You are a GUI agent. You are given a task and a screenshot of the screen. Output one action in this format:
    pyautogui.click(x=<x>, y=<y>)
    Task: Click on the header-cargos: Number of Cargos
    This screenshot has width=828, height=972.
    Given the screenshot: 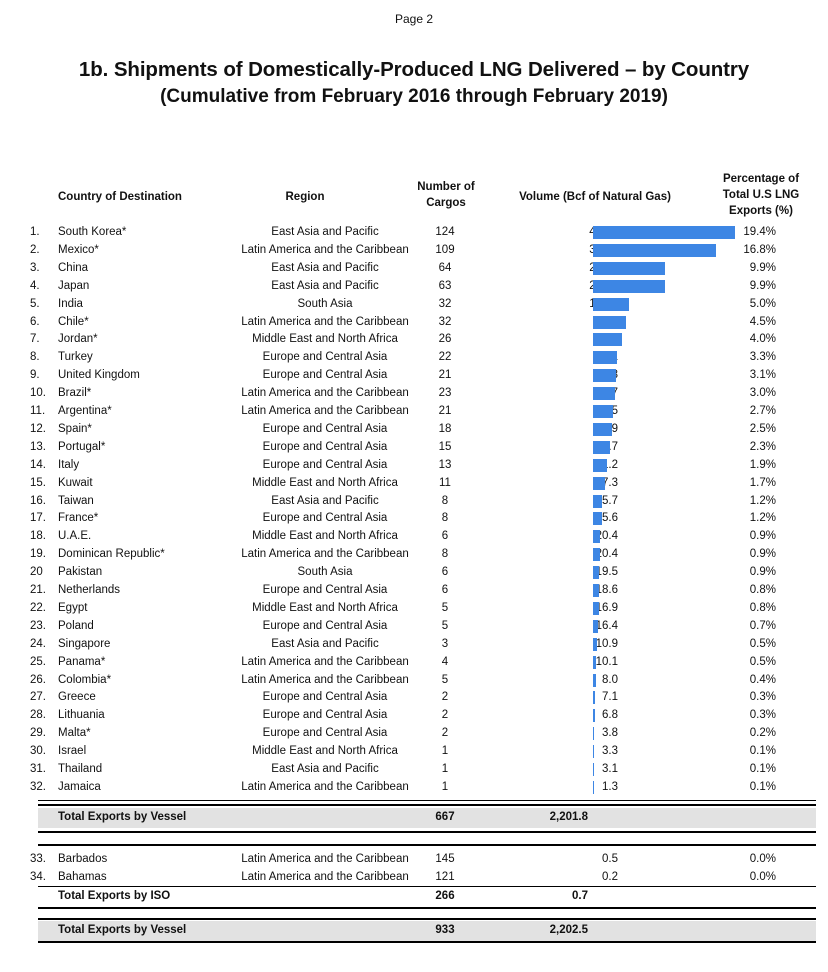 What is the action you would take?
    pyautogui.click(x=446, y=195)
    